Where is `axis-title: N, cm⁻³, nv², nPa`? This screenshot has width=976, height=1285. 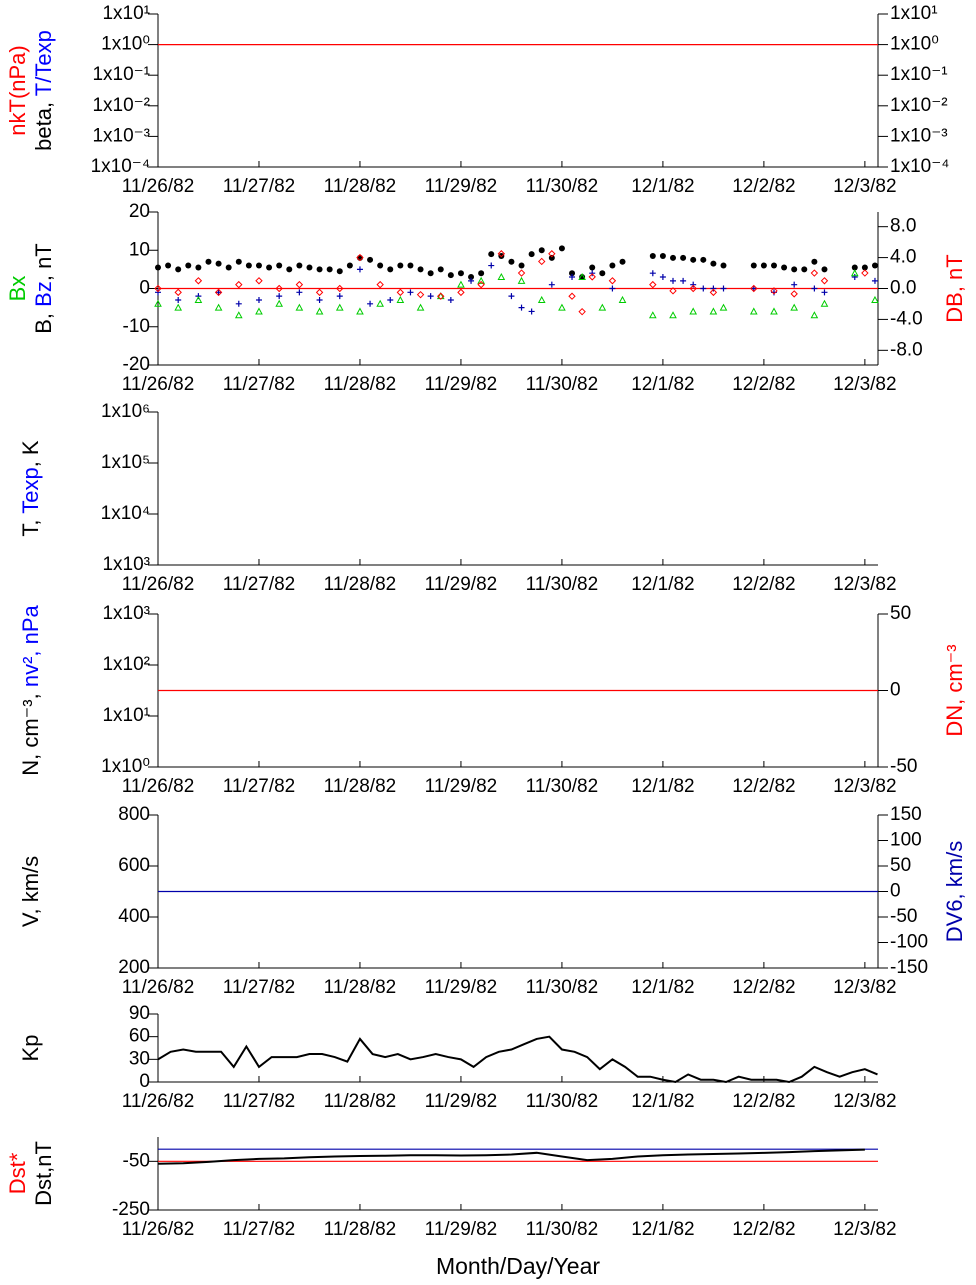
axis-title: N, cm⁻³, nv², nPa is located at coordinates (30, 689).